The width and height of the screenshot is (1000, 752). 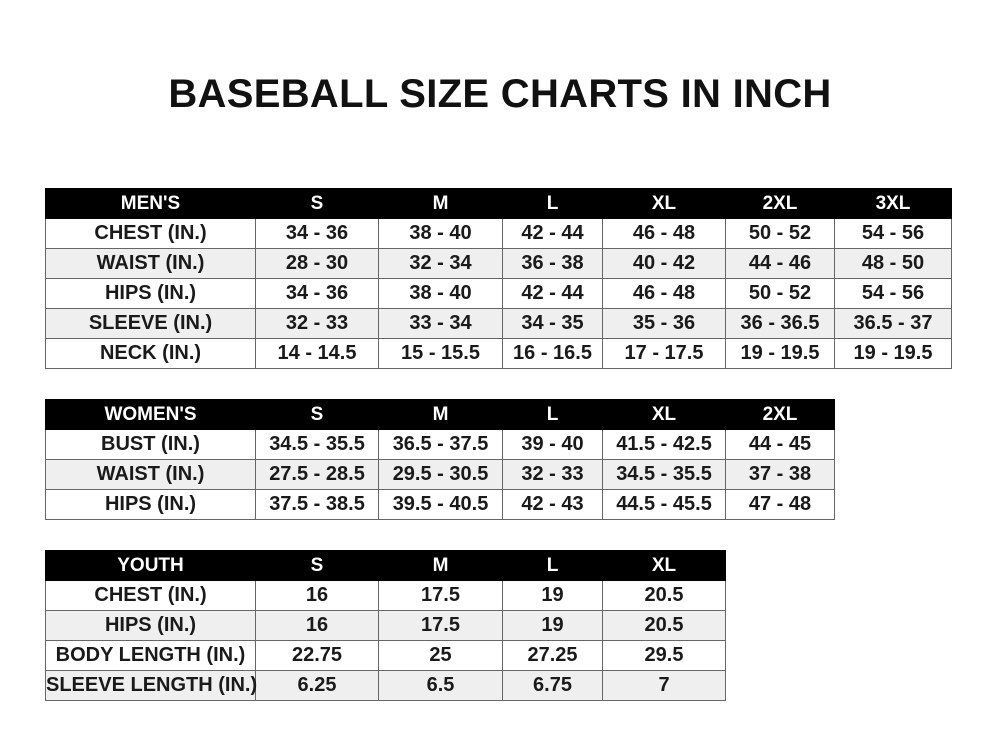 What do you see at coordinates (893, 203) in the screenshot?
I see `size-header: 3XL` at bounding box center [893, 203].